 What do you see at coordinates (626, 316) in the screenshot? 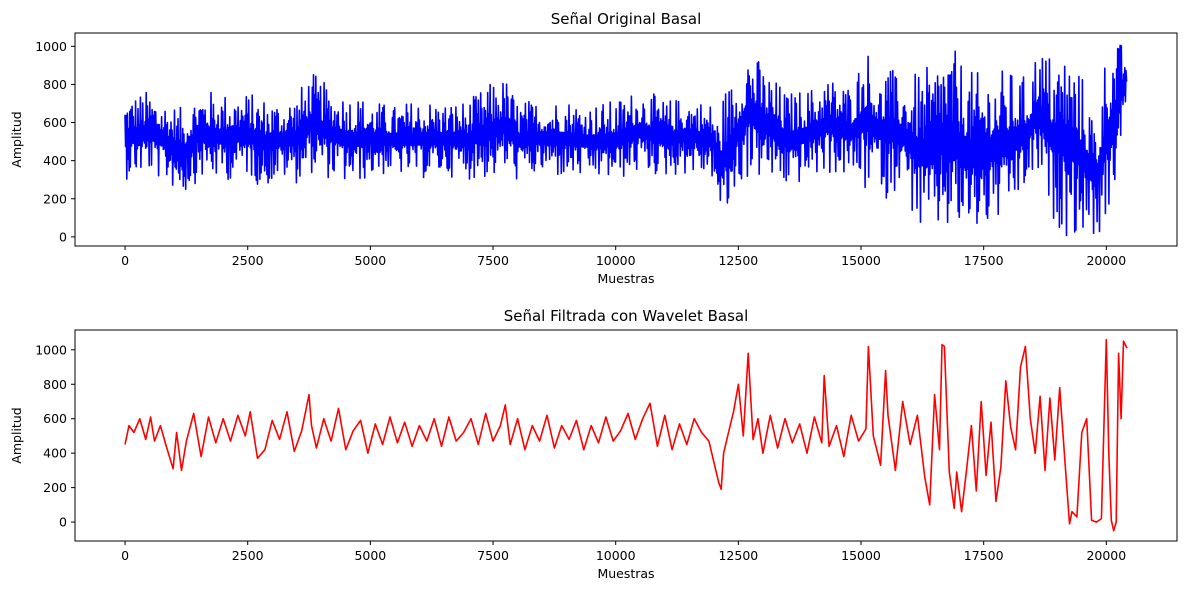
I see `chart-title: Señal Filtrada con Wavelet Basal` at bounding box center [626, 316].